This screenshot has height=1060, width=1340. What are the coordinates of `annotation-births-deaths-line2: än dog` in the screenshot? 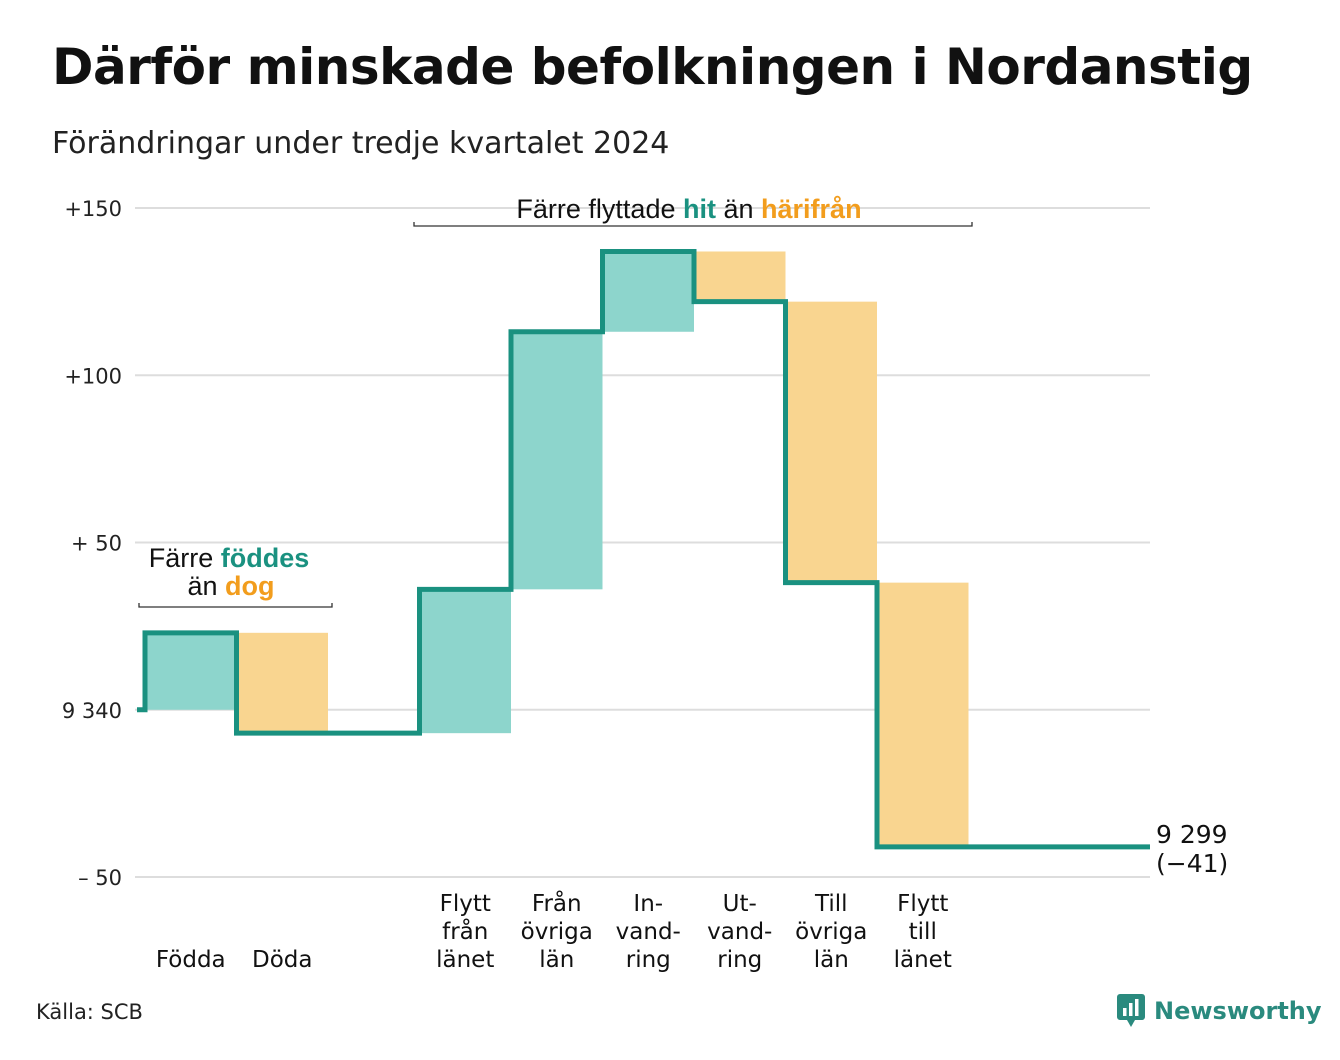 It's located at (230, 586).